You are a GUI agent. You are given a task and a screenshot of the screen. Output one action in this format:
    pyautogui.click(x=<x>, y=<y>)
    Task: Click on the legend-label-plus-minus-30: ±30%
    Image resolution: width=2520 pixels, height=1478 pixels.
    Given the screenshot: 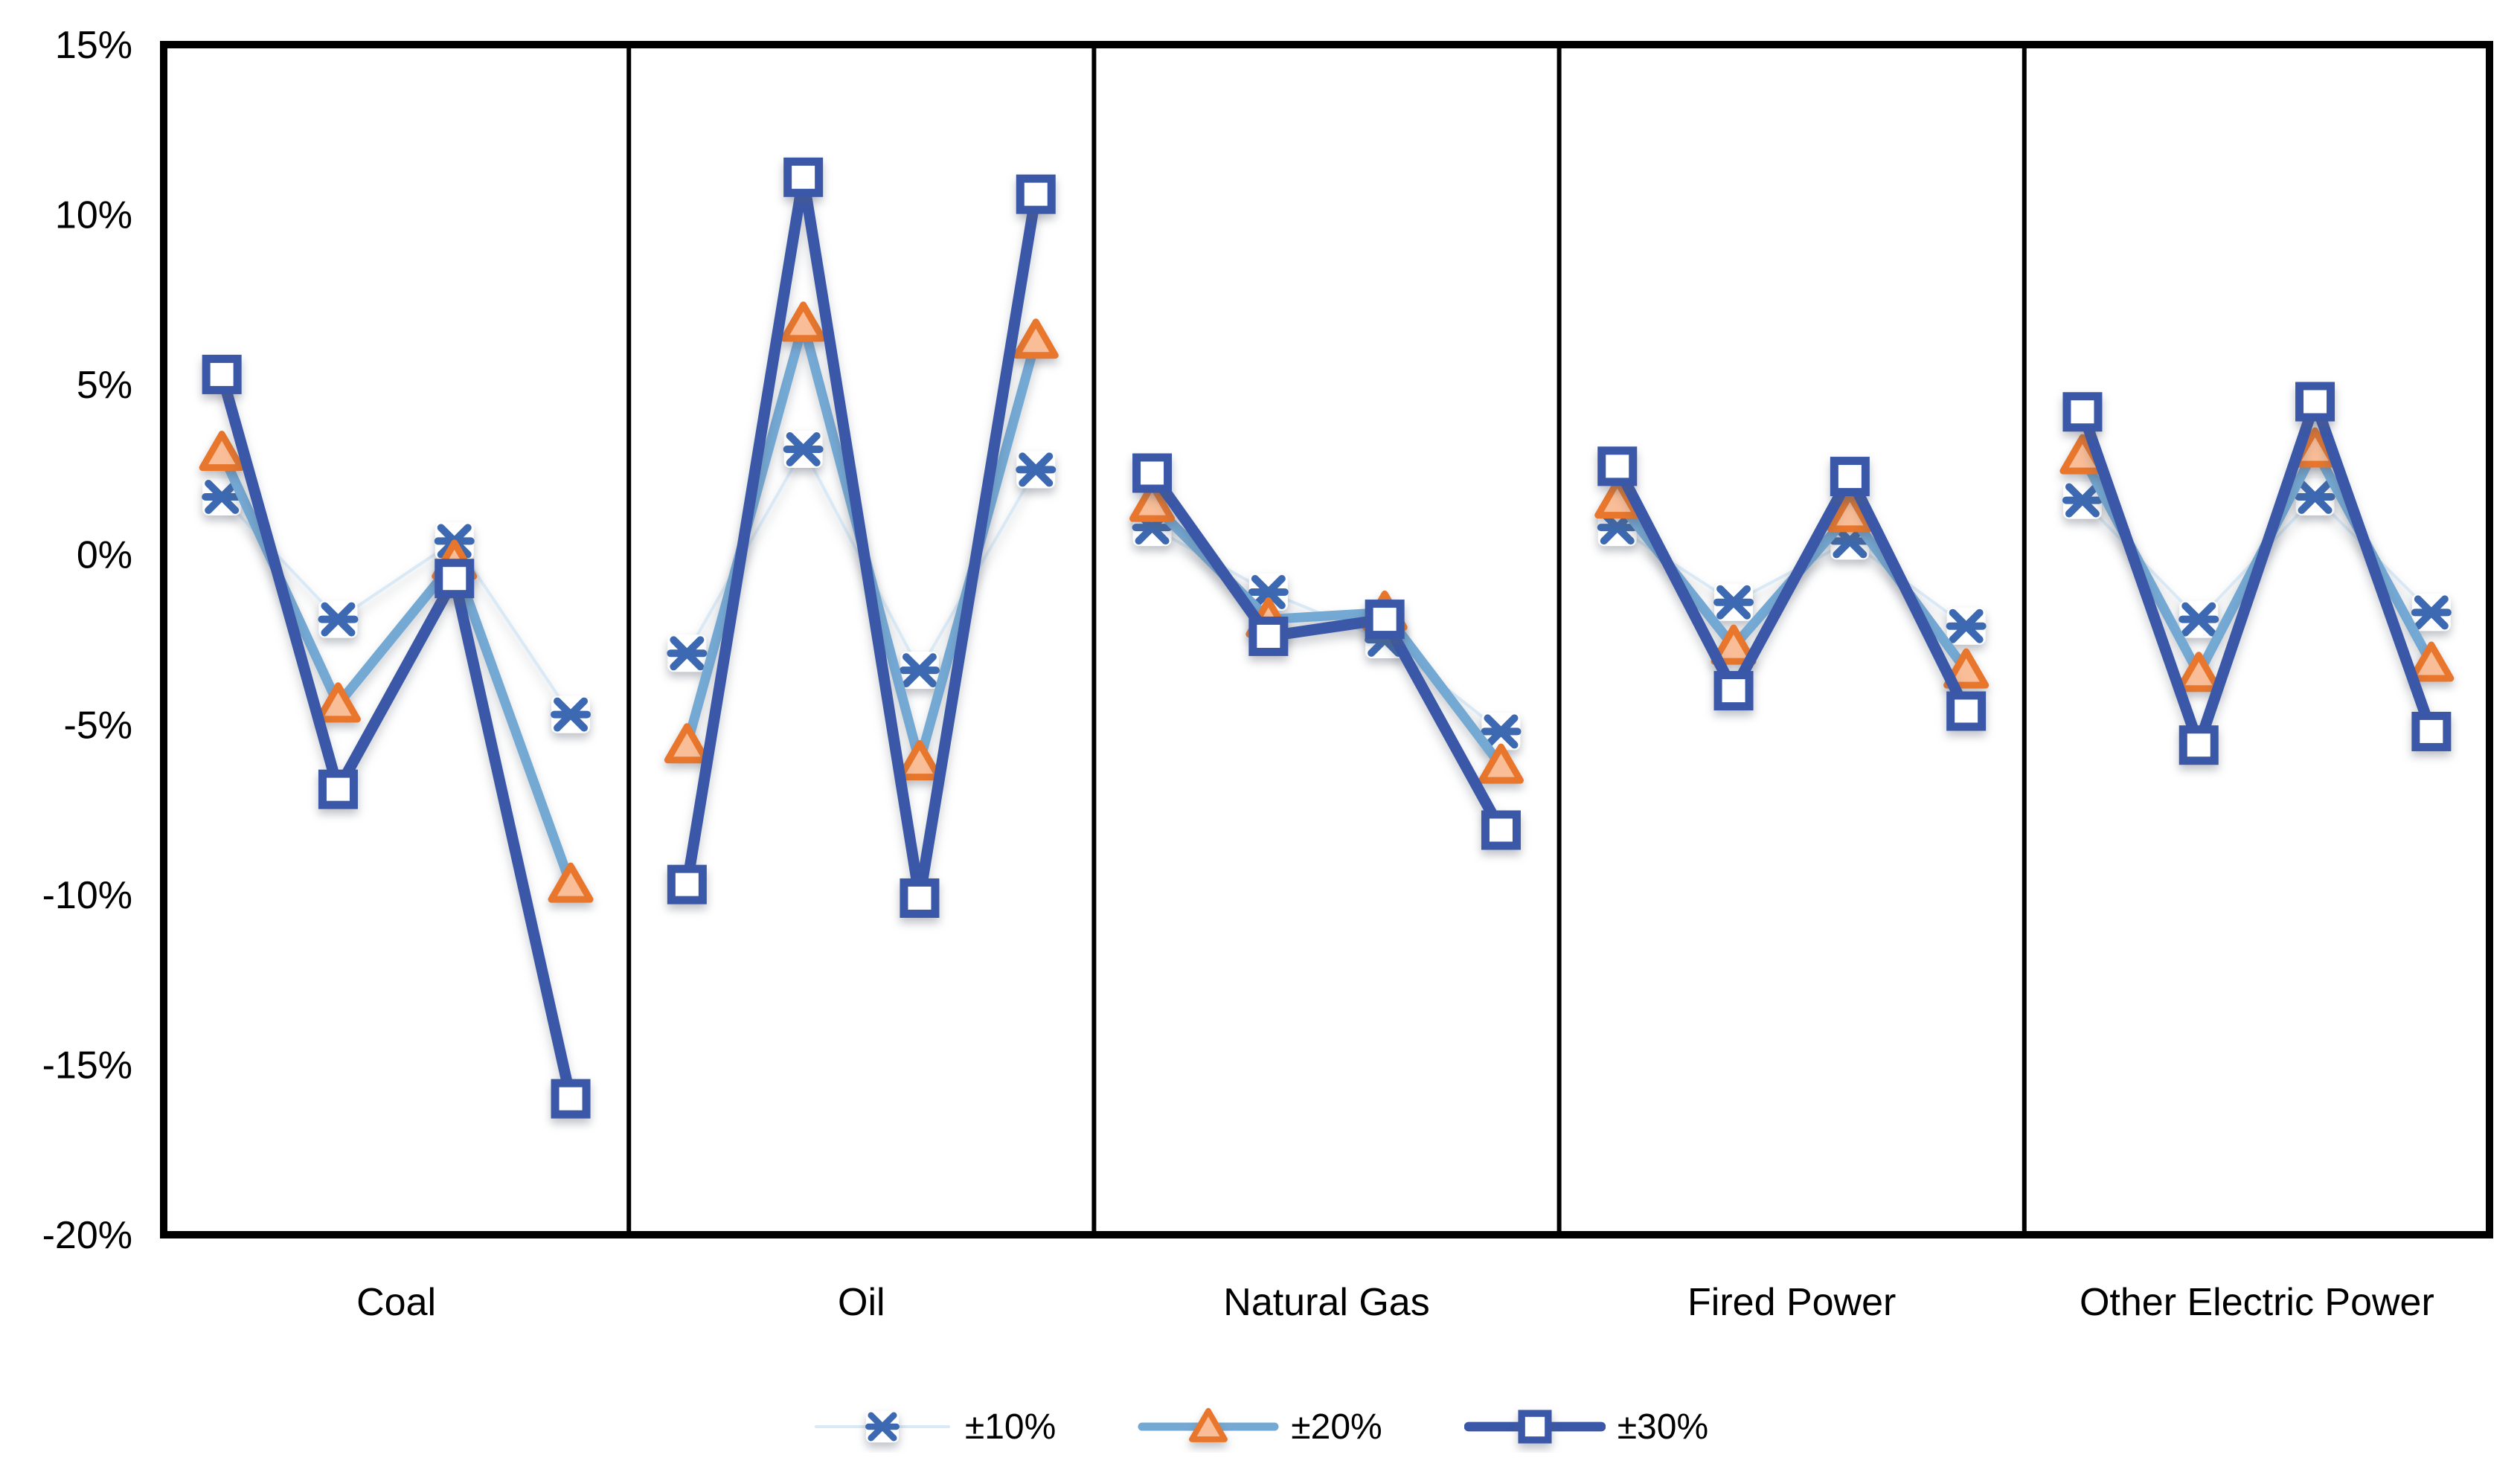 What is the action you would take?
    pyautogui.click(x=1663, y=1427)
    